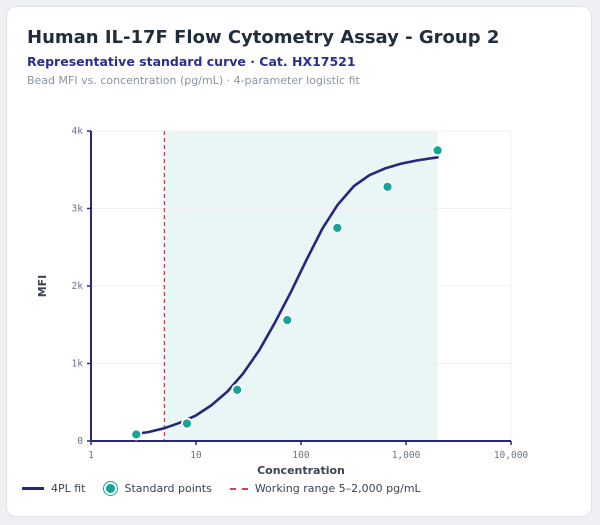 Image resolution: width=600 pixels, height=525 pixels. I want to click on dashed-line-swatch-icon, so click(238, 488).